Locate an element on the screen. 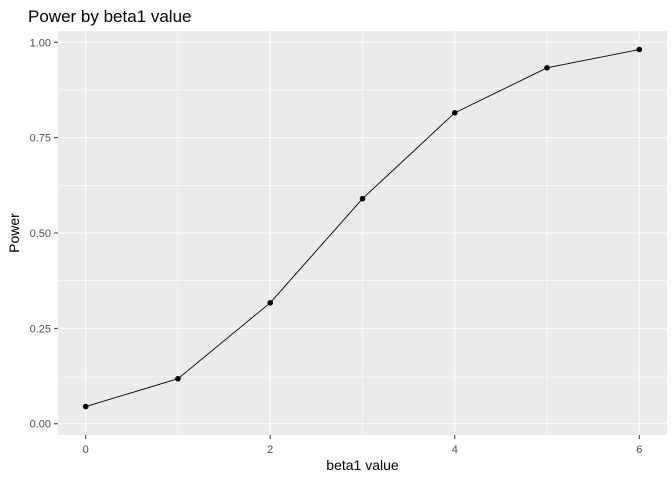 The height and width of the screenshot is (480, 672). x-tick-label: 0 is located at coordinates (86, 450).